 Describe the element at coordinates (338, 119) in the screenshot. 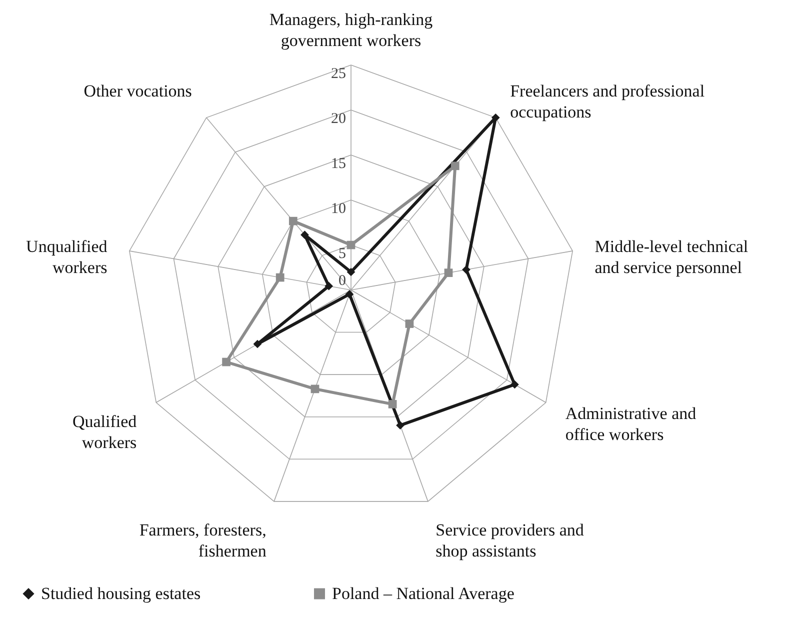

I see `y-tick-label: 20` at that location.